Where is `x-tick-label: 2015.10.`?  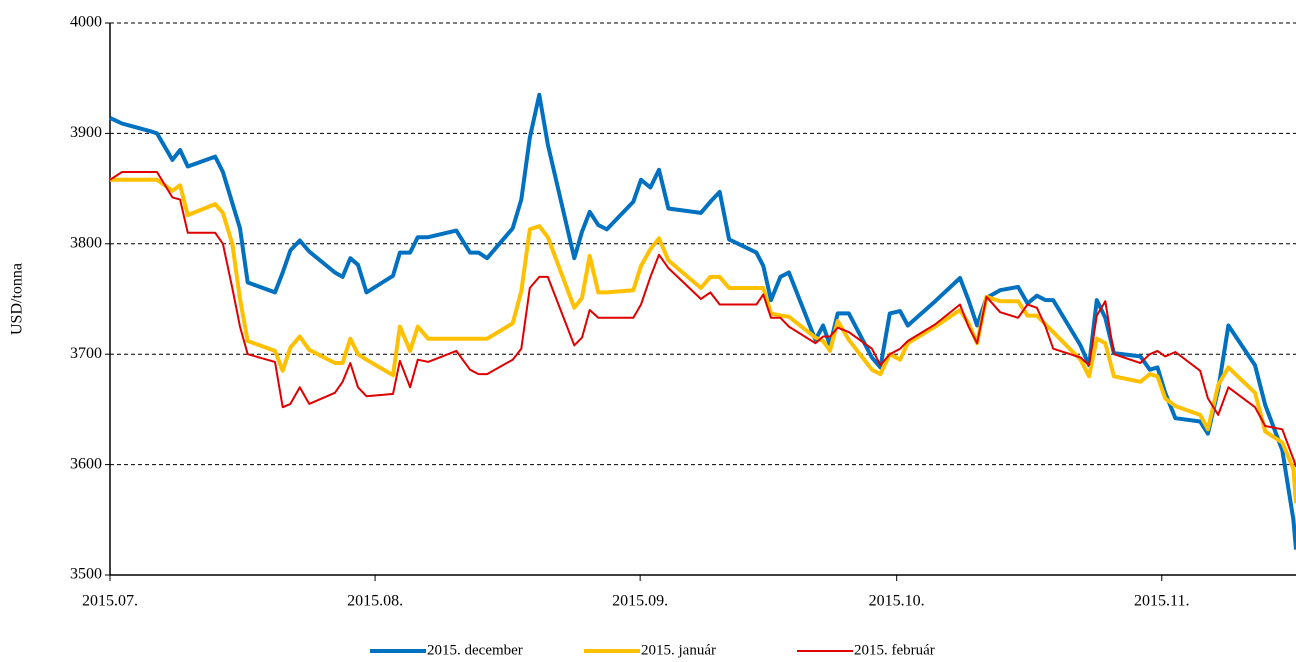 x-tick-label: 2015.10. is located at coordinates (897, 601).